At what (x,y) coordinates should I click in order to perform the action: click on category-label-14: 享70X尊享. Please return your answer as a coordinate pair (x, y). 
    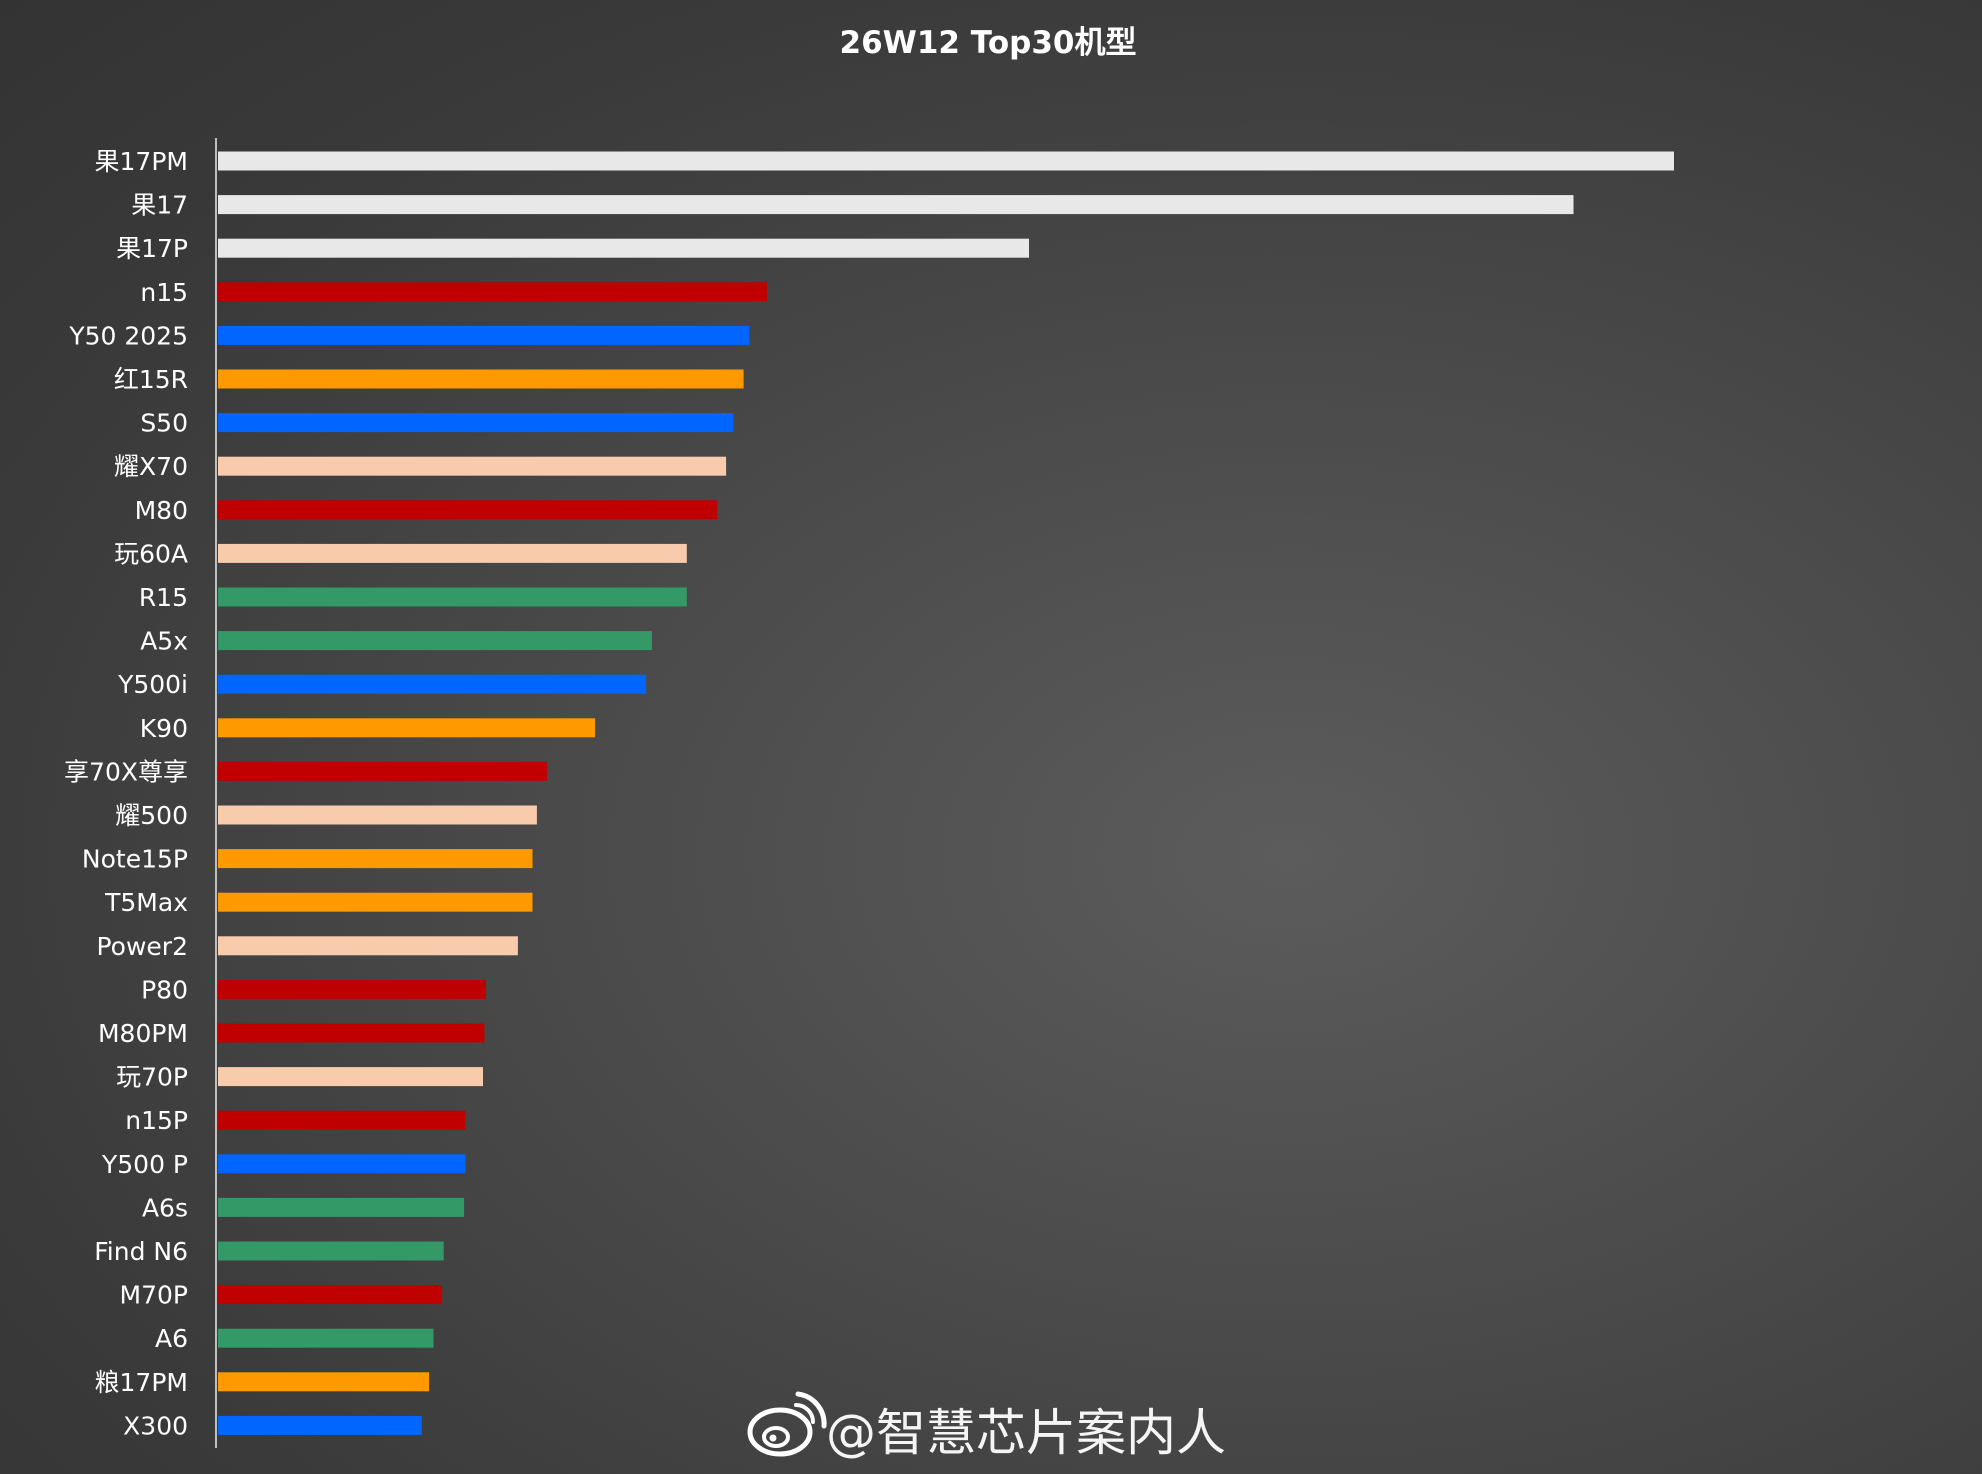
    Looking at the image, I should click on (126, 771).